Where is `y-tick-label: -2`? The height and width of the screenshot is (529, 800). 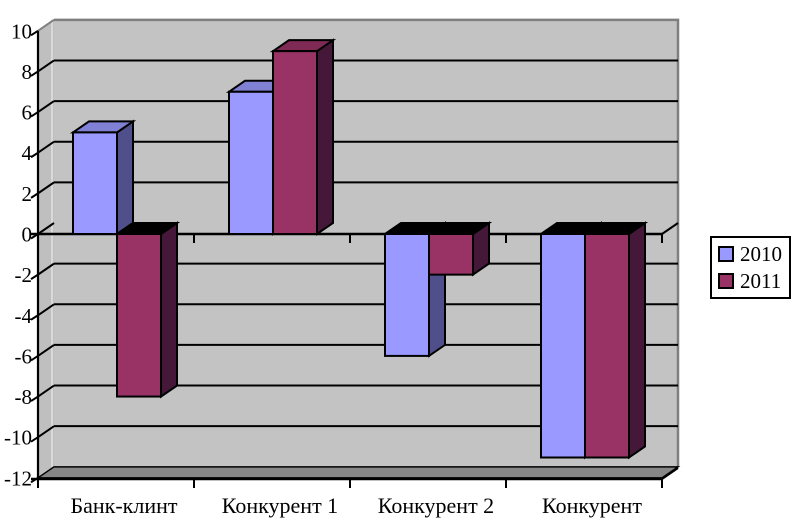 y-tick-label: -2 is located at coordinates (24, 275).